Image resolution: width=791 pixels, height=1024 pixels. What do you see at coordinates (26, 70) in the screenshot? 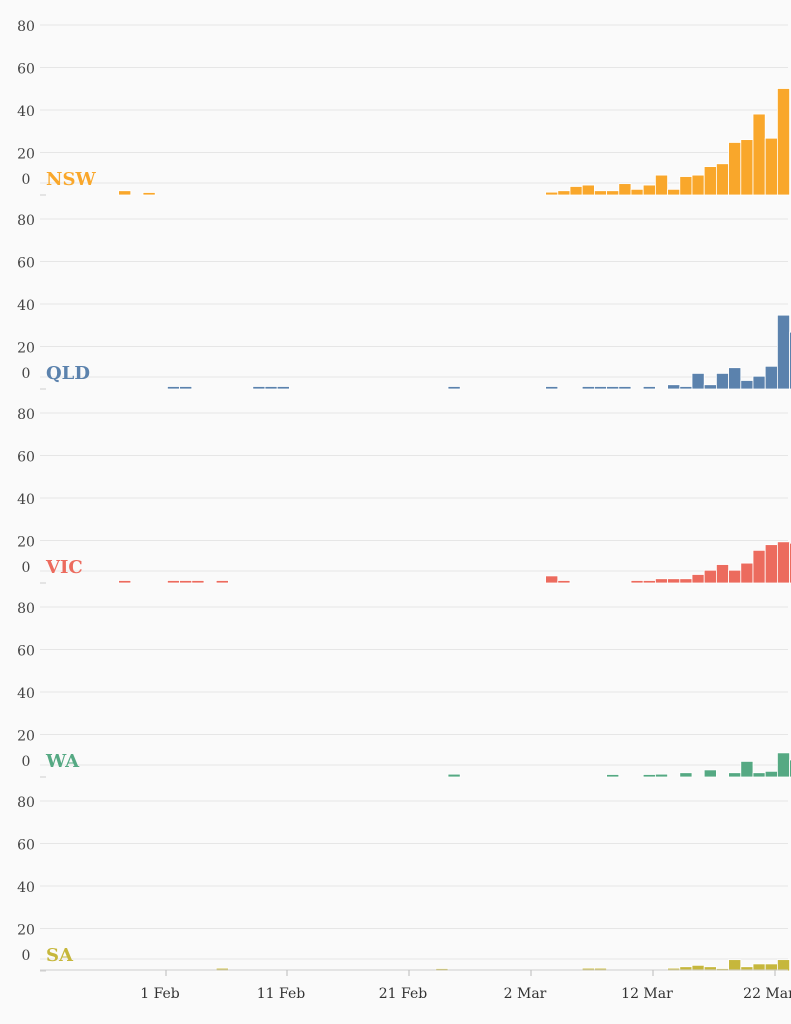
I see `y-tick-nsw-60: 60` at bounding box center [26, 70].